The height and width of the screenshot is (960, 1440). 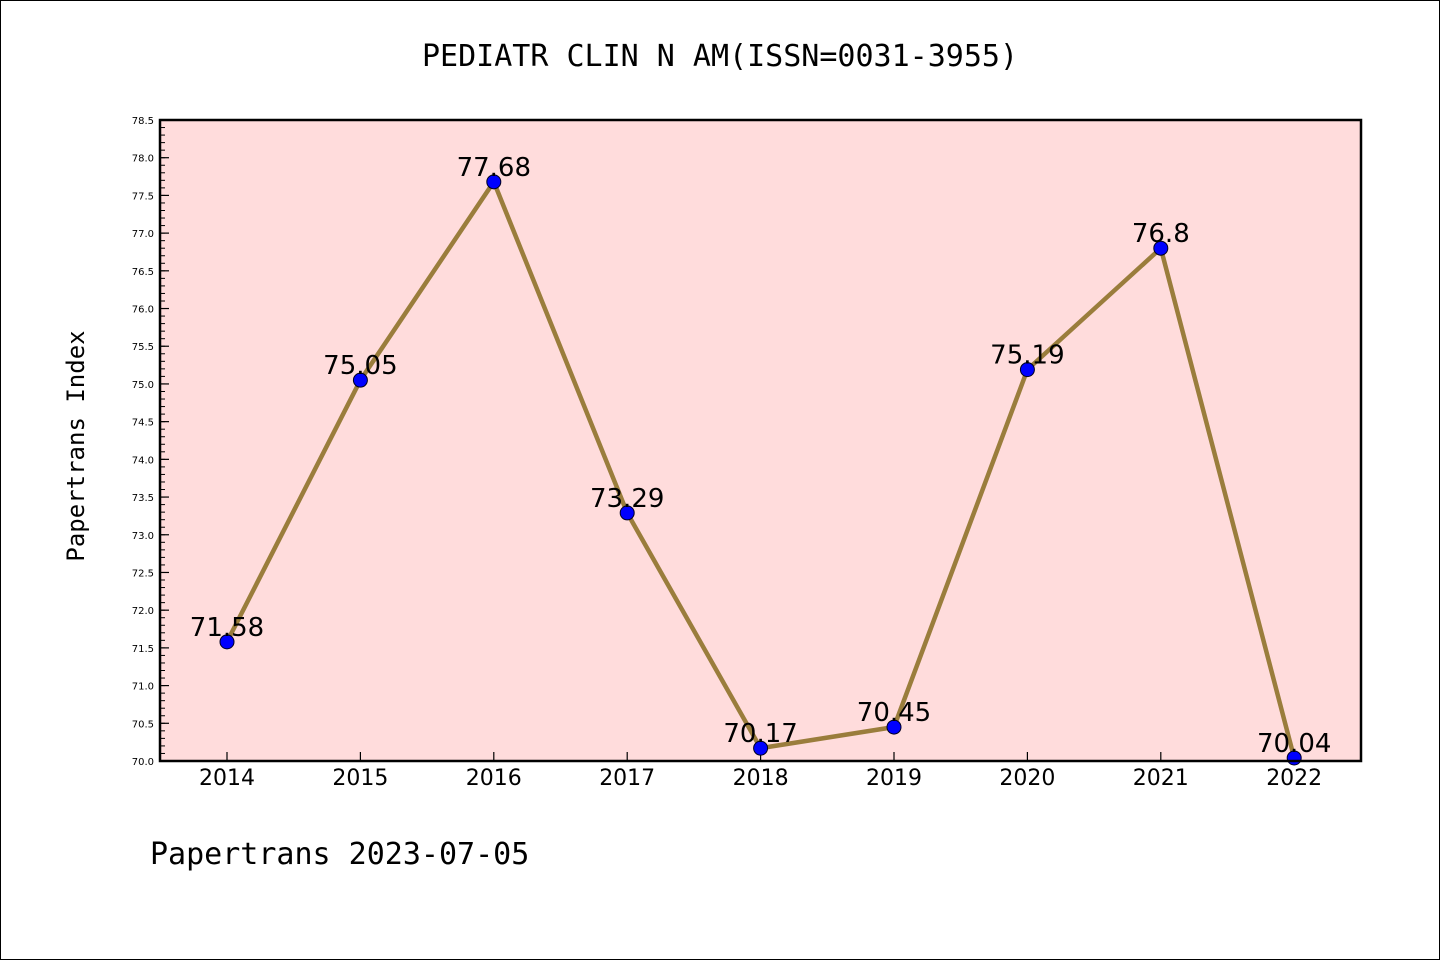 I want to click on y-tick-label: 71.5, so click(x=143, y=649).